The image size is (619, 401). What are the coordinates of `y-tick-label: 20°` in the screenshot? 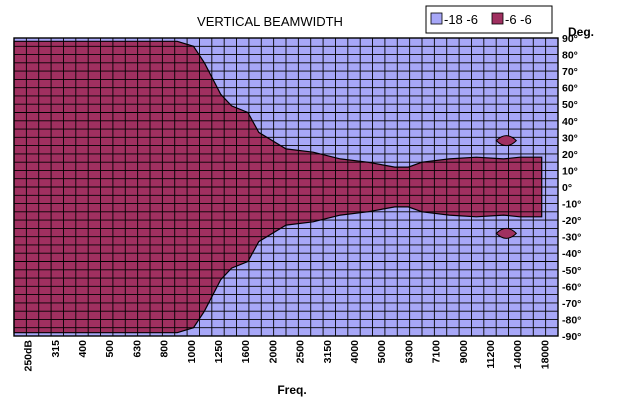 It's located at (570, 155).